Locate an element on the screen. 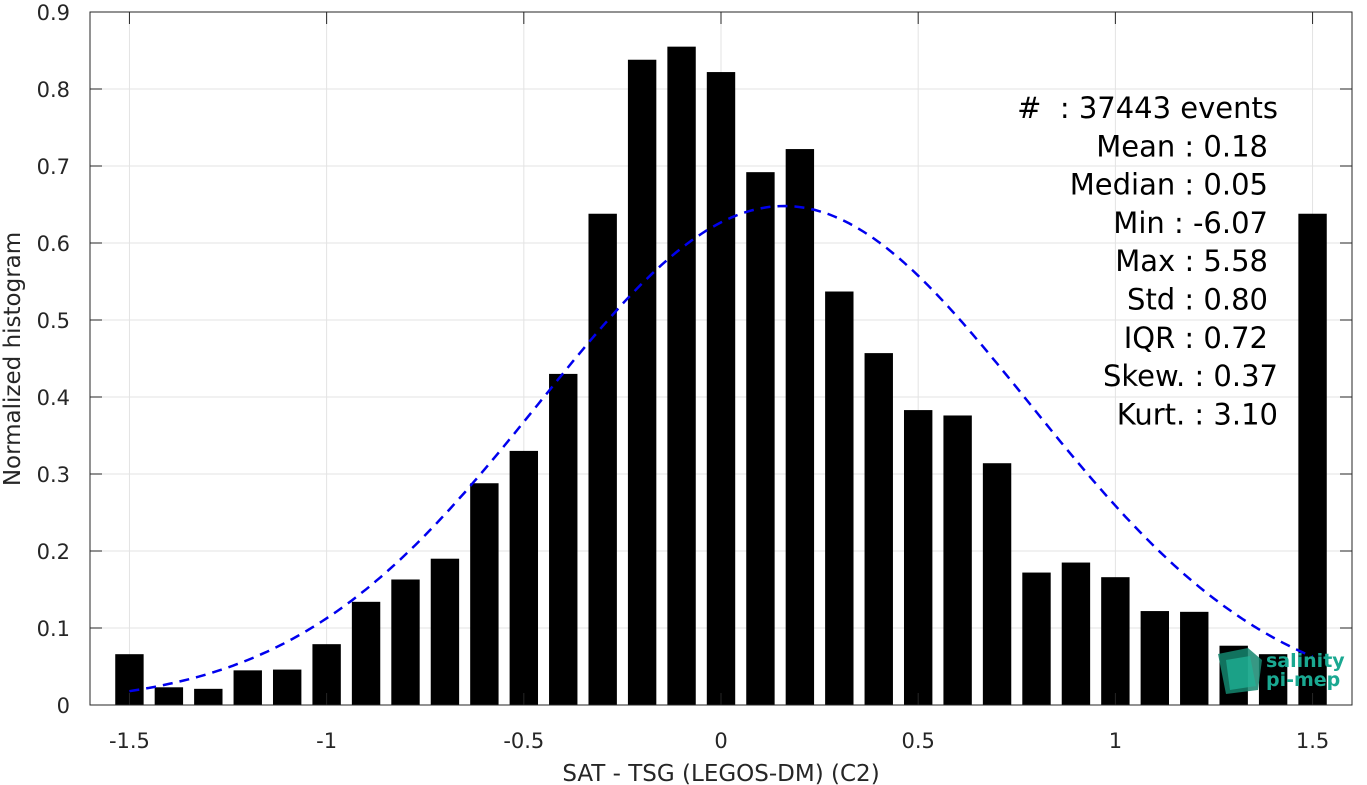  y-axis-title: Normalized histogram is located at coordinates (13, 359).